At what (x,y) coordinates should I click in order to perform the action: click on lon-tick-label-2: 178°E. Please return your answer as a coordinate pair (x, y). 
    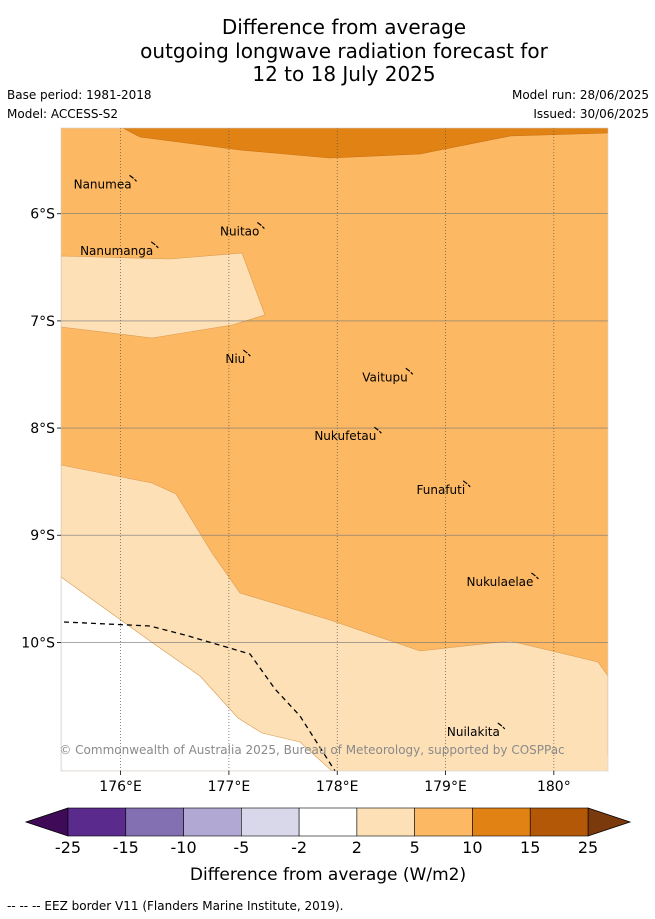
    Looking at the image, I should click on (337, 787).